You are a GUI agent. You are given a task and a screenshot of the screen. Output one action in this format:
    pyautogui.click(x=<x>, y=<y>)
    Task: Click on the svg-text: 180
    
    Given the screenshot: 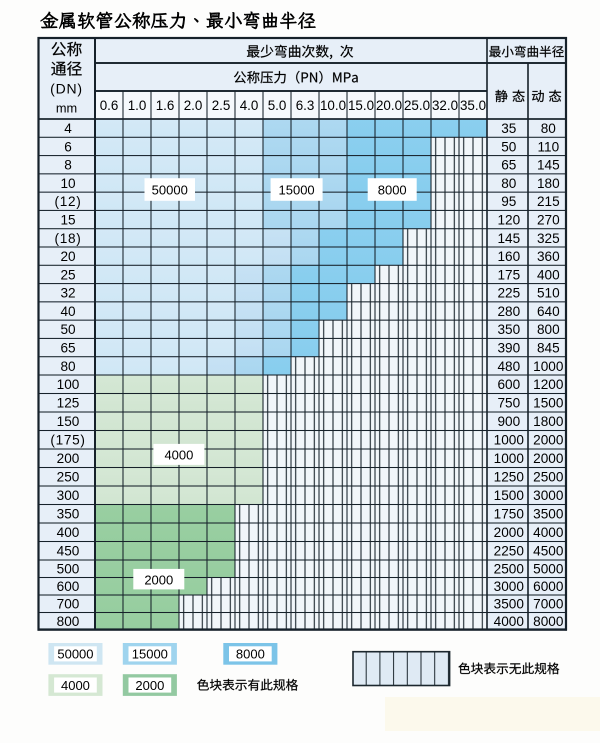 What is the action you would take?
    pyautogui.click(x=548, y=183)
    